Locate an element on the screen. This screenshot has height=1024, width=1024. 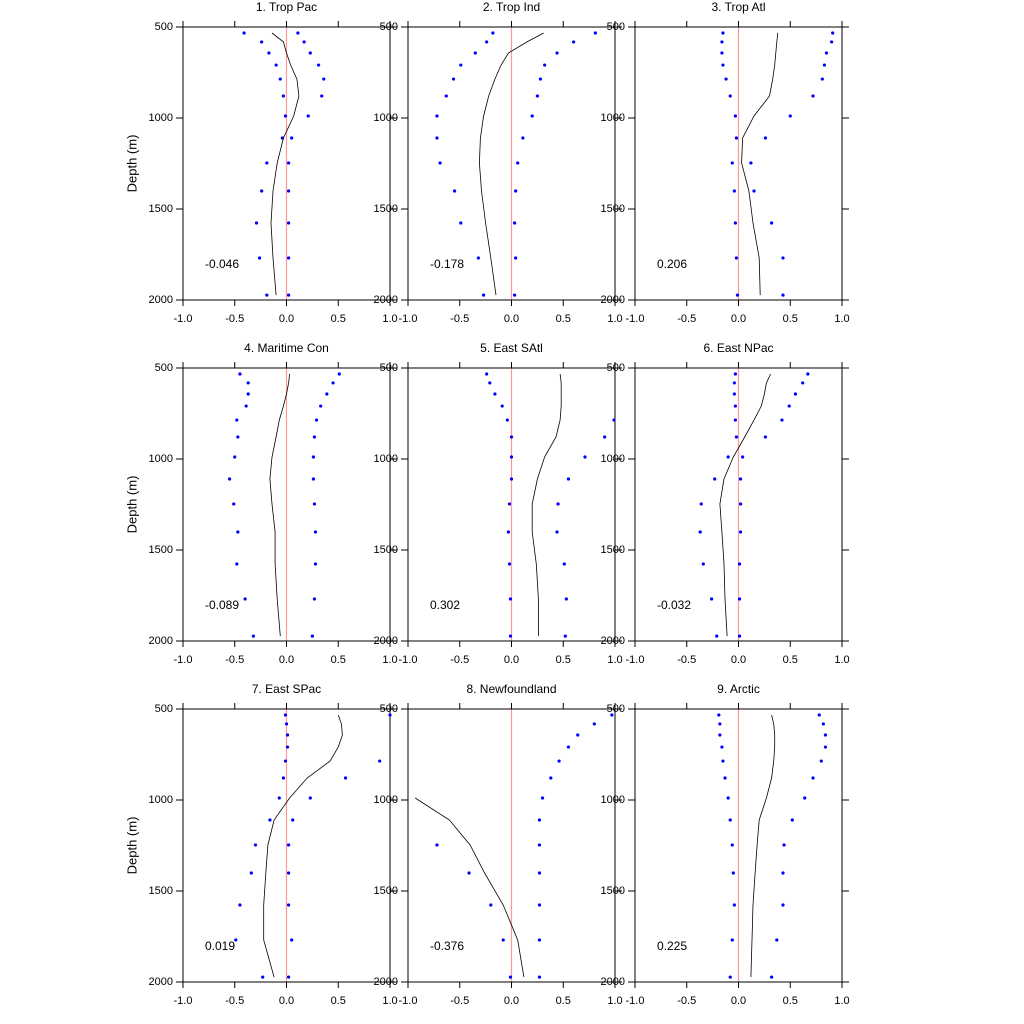
annotation: -0.376 is located at coordinates (447, 946).